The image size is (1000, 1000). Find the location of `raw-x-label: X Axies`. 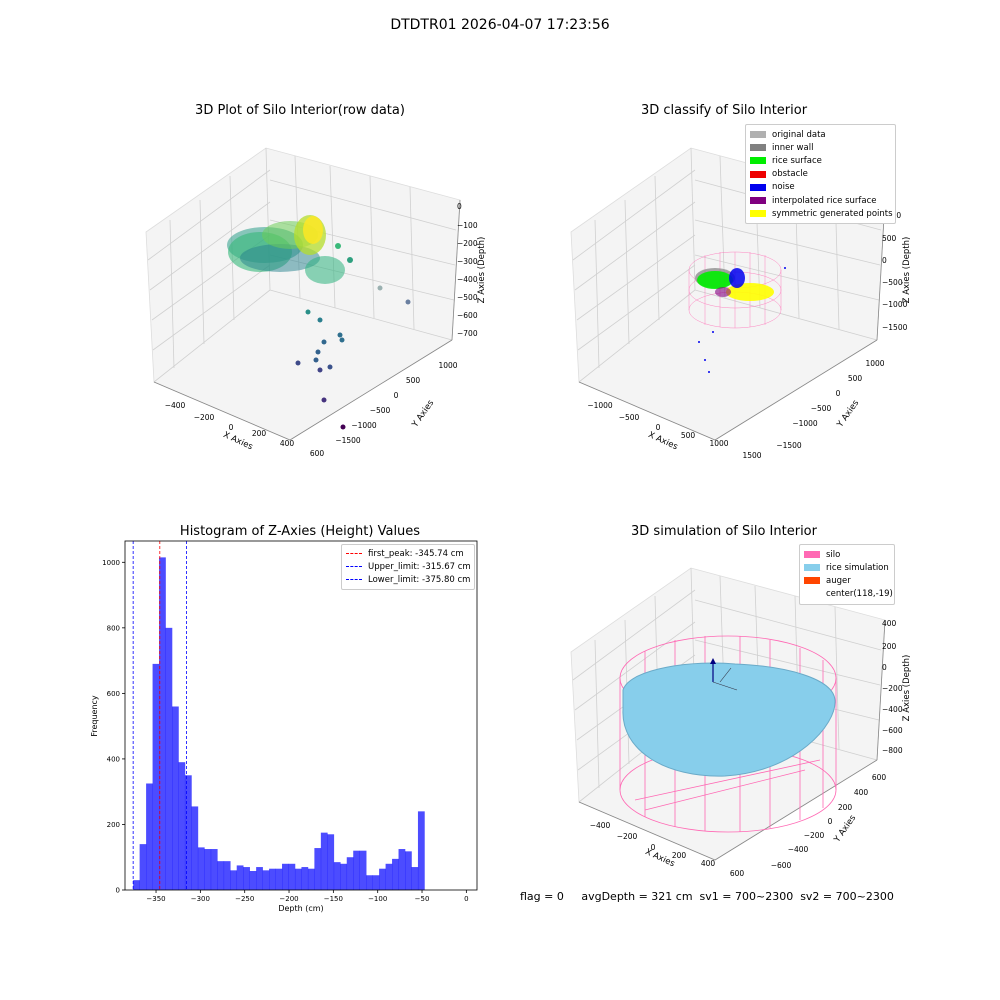

raw-x-label: X Axies is located at coordinates (238, 441).